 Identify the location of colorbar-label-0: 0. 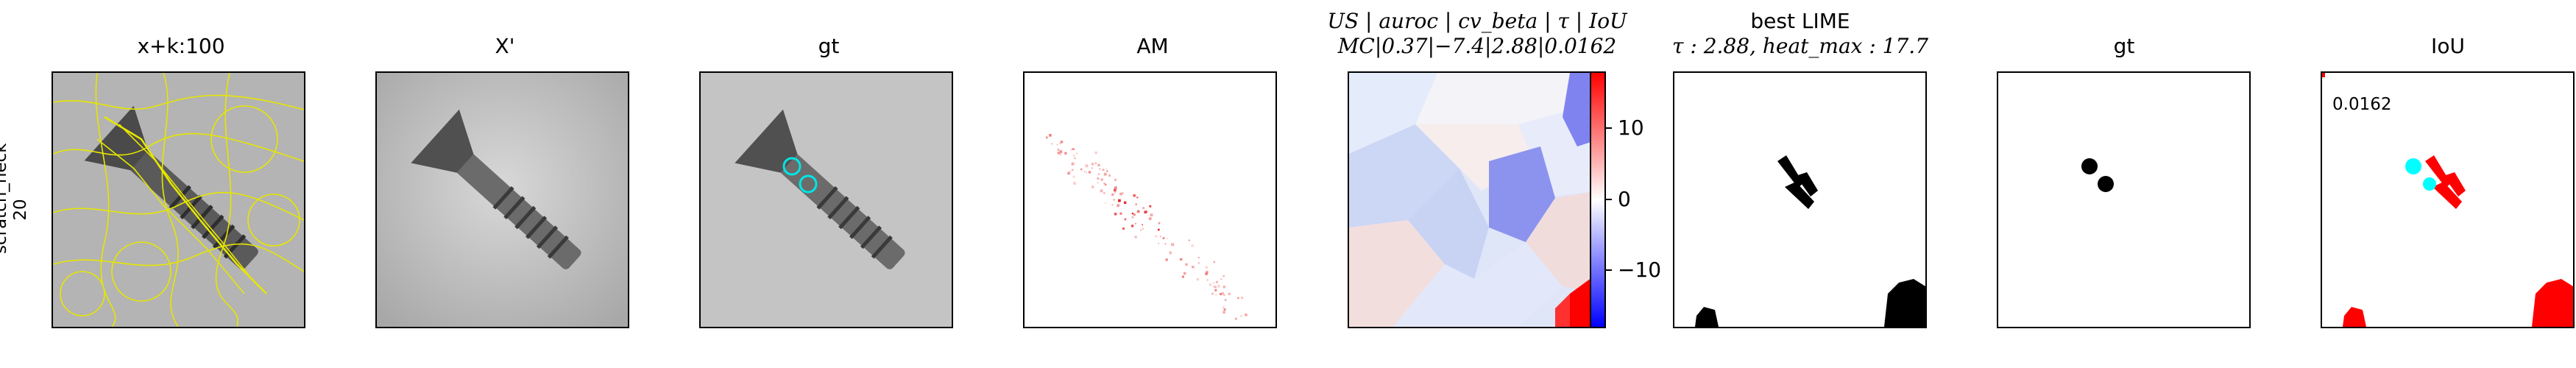
(1625, 199).